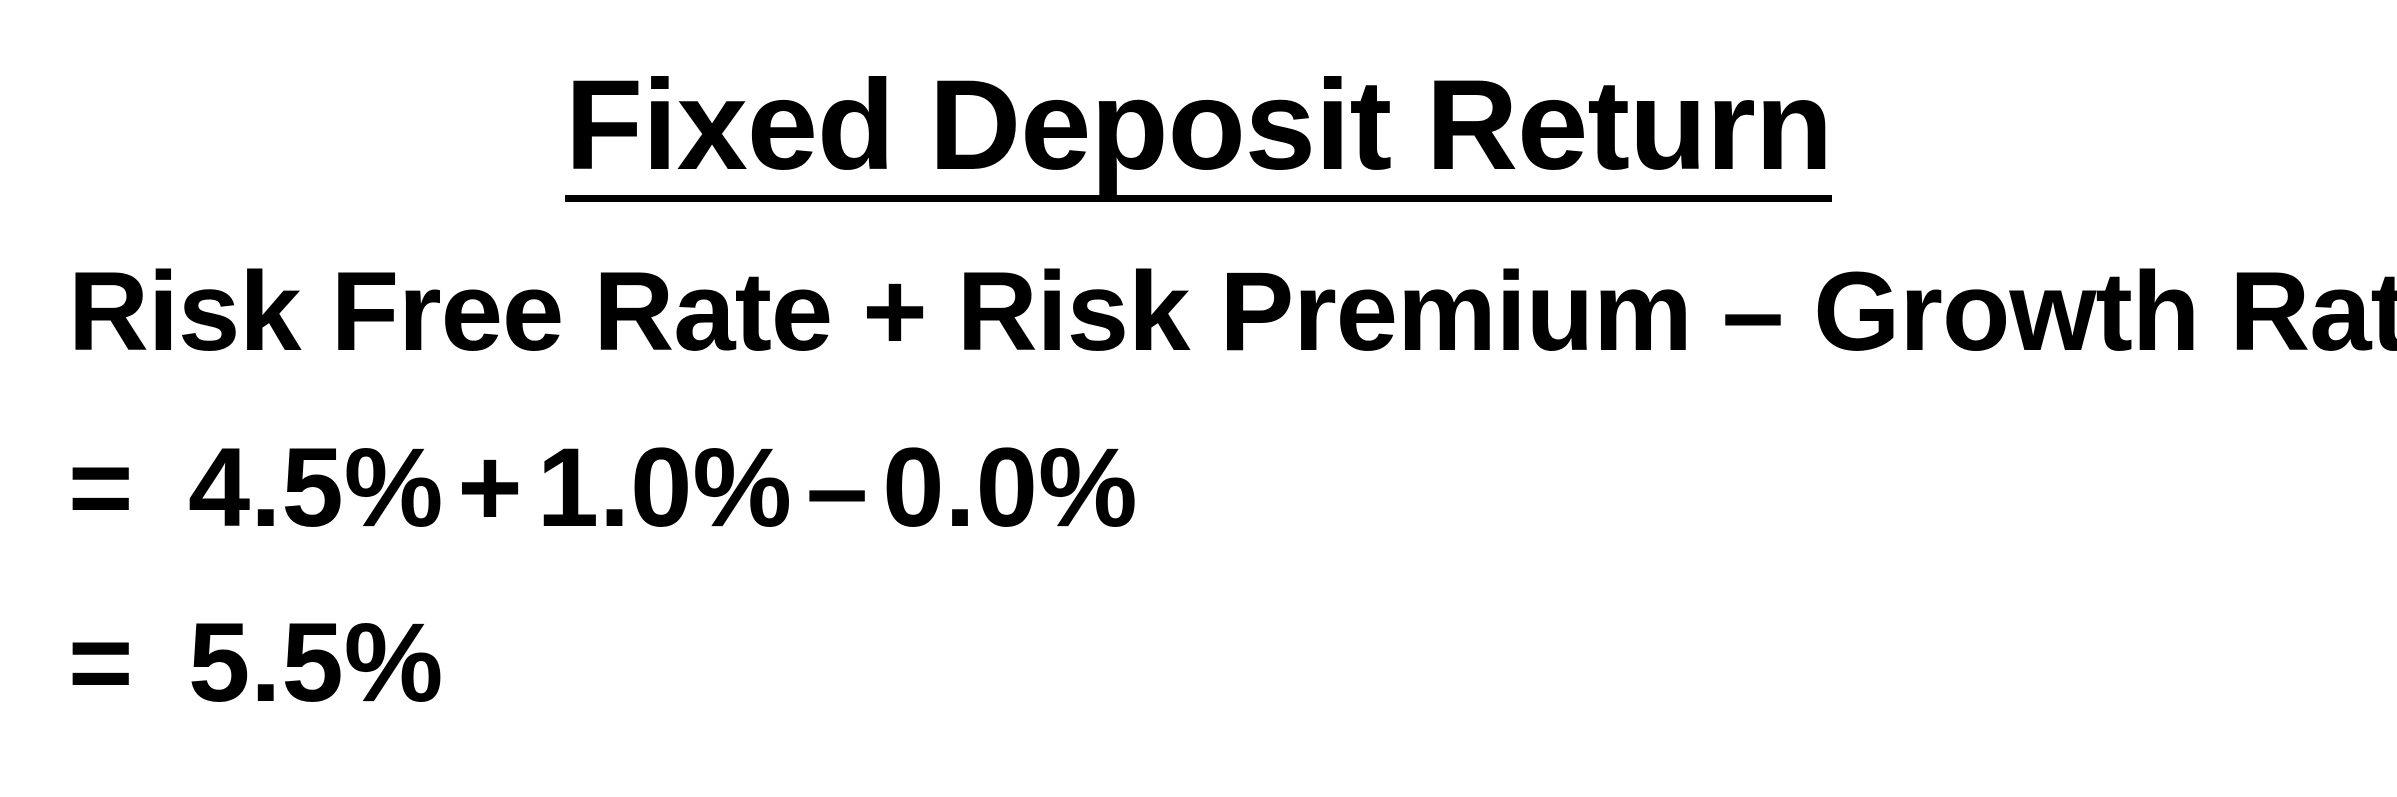 This screenshot has height=797, width=2397. Describe the element at coordinates (490, 487) in the screenshot. I see `plus-operator: +` at that location.